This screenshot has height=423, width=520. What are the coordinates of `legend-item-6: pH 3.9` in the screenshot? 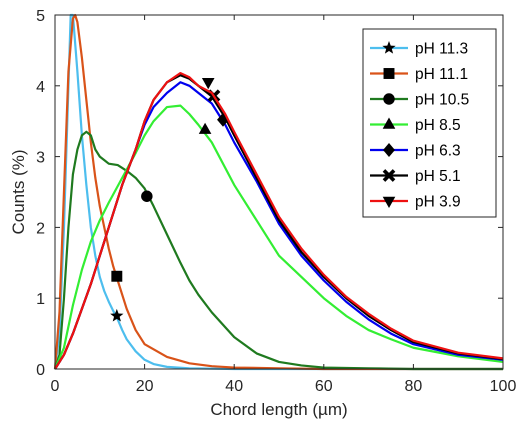 It's located at (415, 202).